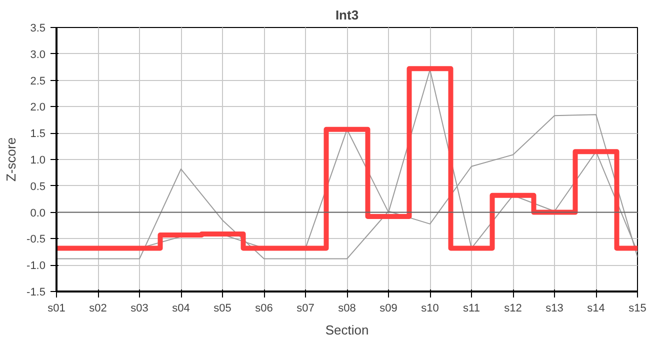 The width and height of the screenshot is (660, 360). Describe the element at coordinates (223, 308) in the screenshot. I see `x-tick-label: s05` at that location.